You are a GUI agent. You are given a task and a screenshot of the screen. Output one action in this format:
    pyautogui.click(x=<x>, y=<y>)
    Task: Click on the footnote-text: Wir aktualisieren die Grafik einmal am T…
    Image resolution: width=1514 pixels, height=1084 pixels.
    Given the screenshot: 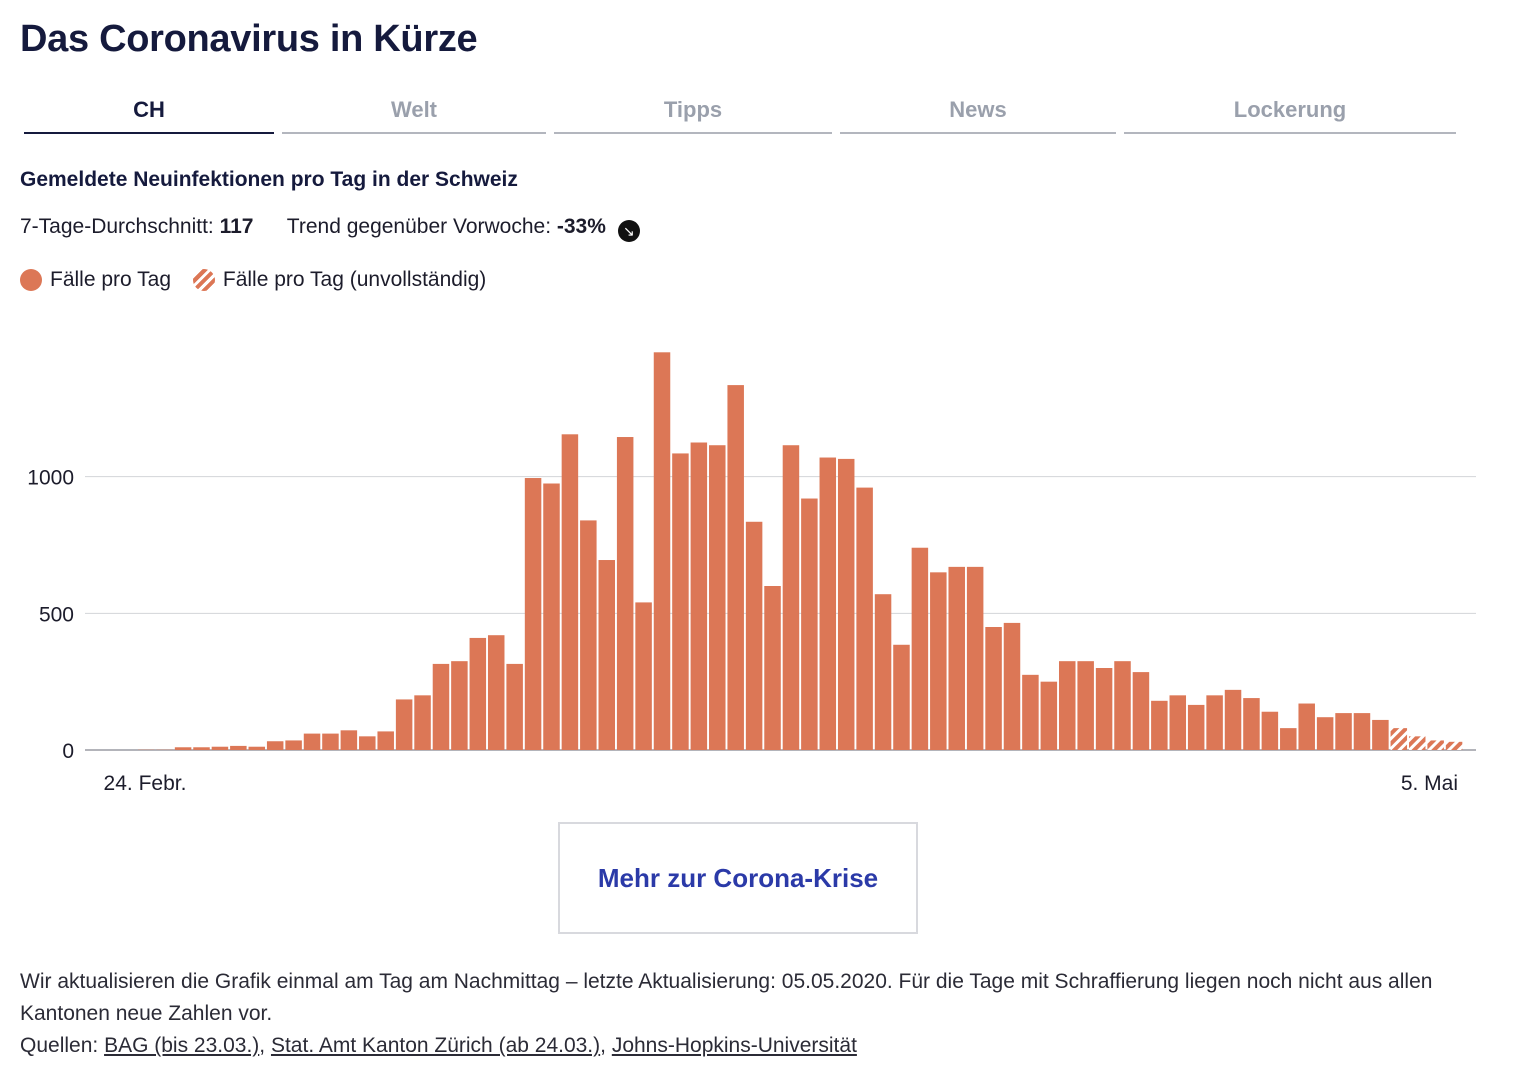 What is the action you would take?
    pyautogui.click(x=726, y=997)
    